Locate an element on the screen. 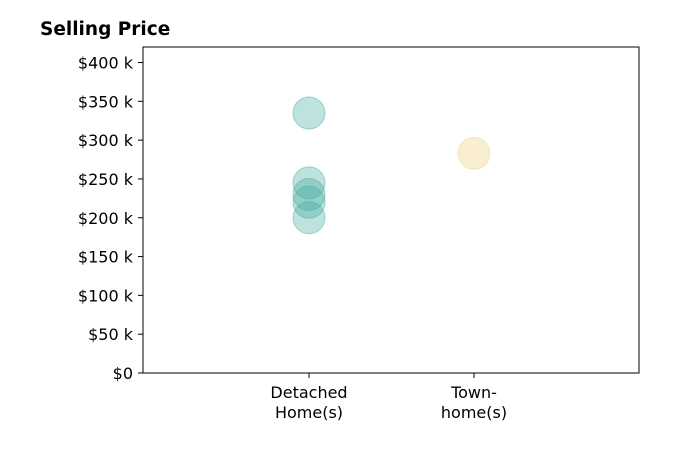  y-tick-label: $100 k is located at coordinates (106, 295).